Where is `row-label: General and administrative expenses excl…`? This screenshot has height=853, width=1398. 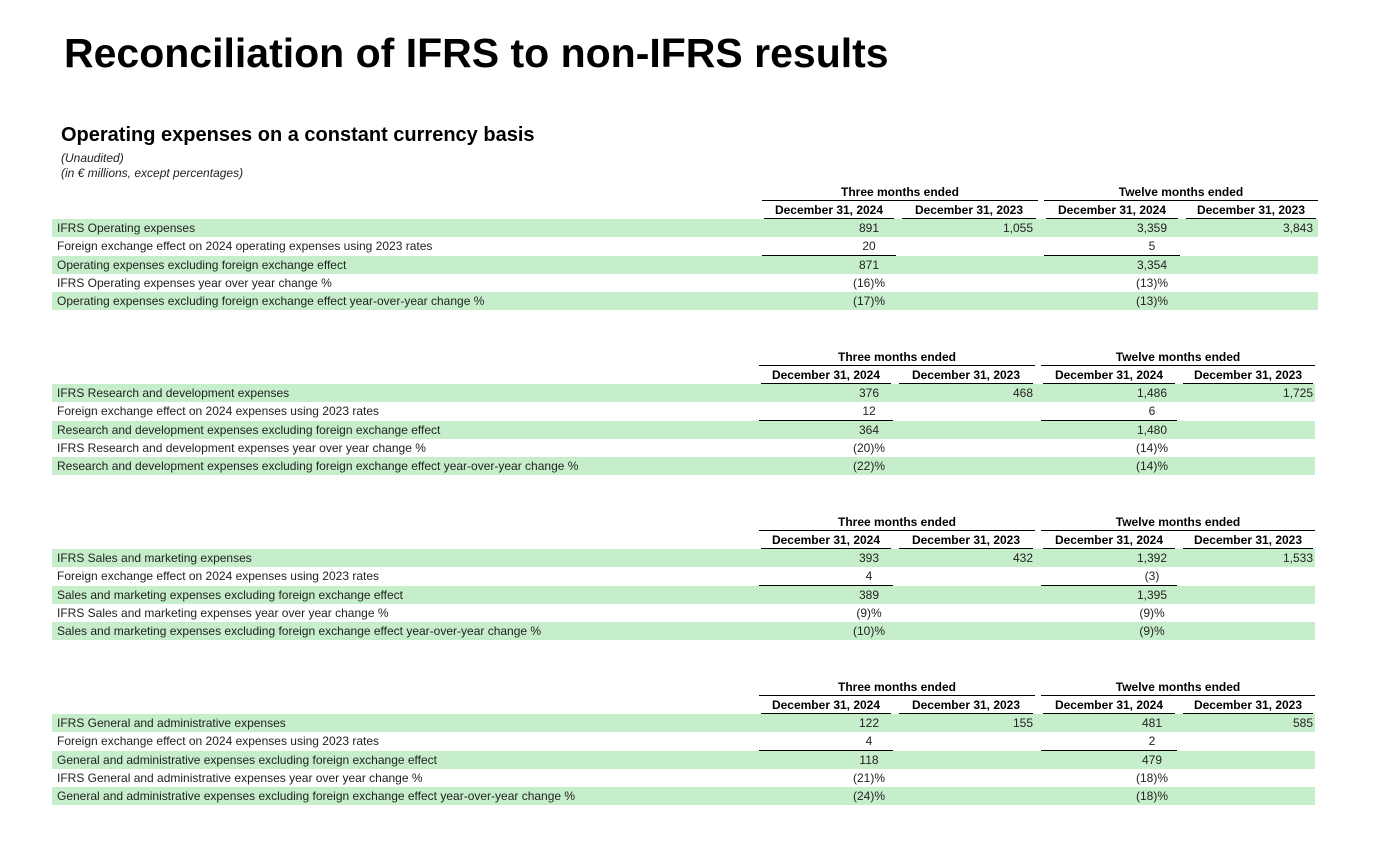
row-label: General and administrative expenses excl… is located at coordinates (316, 796).